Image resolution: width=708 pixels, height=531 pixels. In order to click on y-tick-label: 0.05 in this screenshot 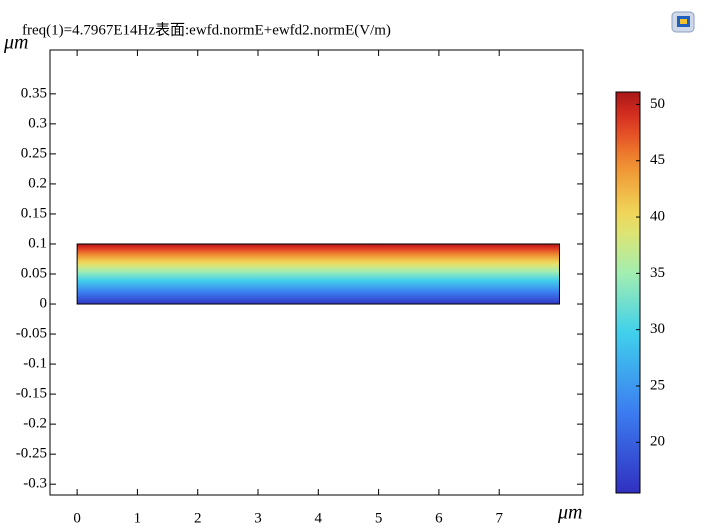, I will do `click(34, 273)`.